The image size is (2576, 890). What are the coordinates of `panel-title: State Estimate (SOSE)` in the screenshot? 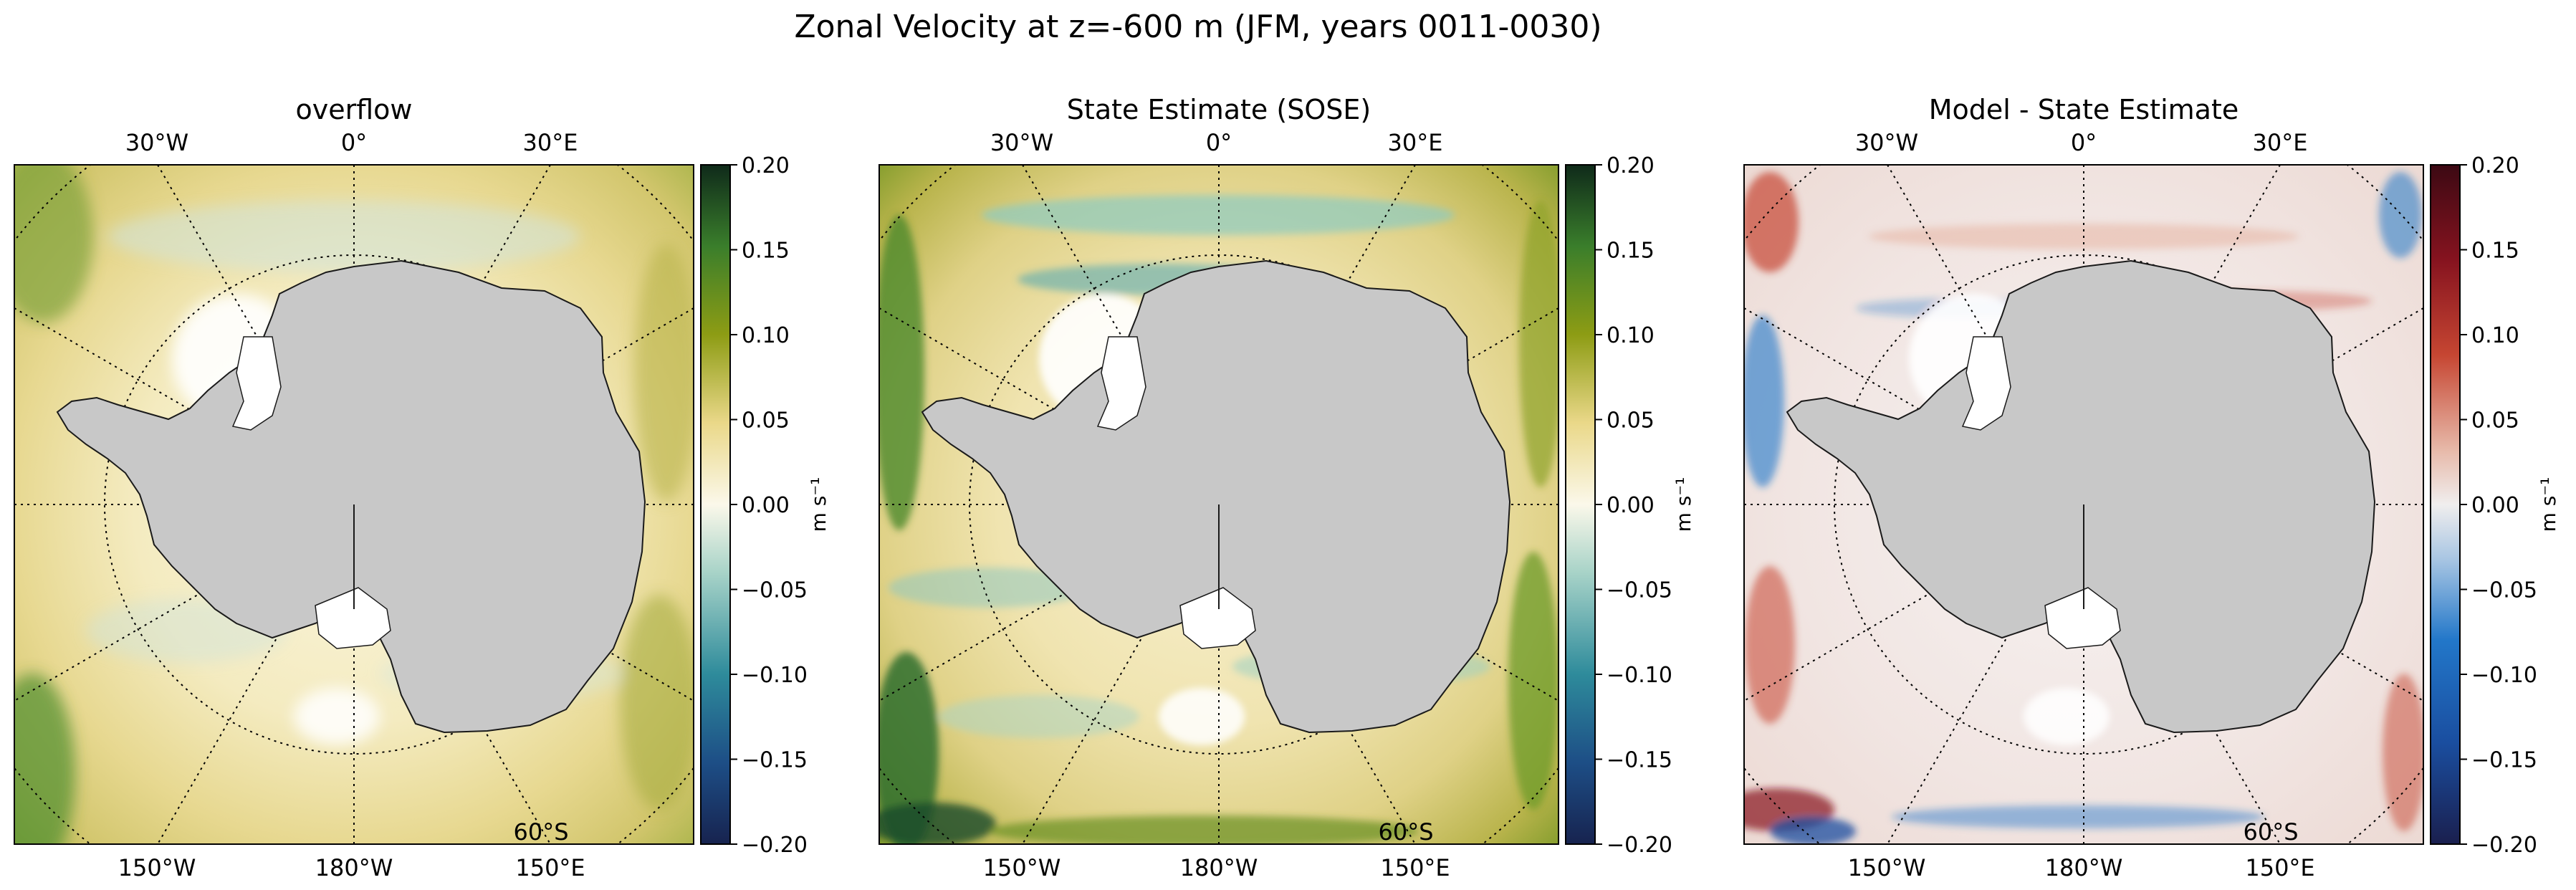 It's located at (1219, 109).